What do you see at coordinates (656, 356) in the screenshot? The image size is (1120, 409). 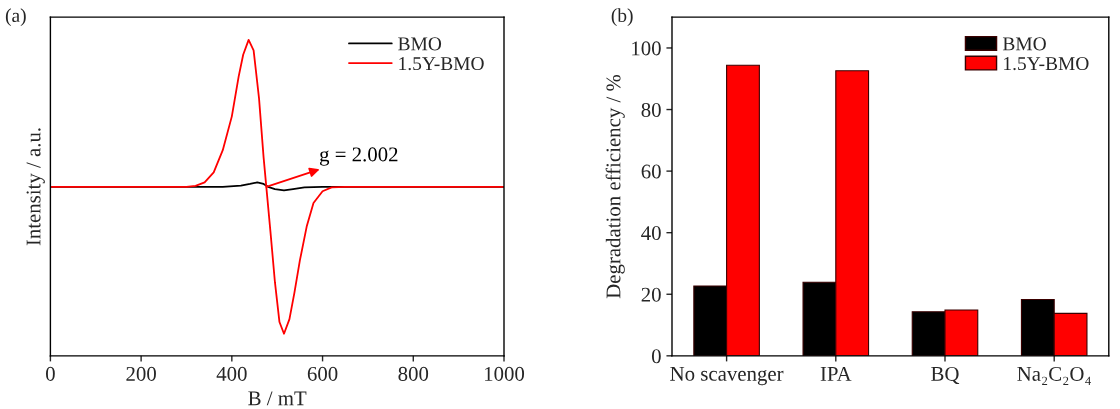 I see `y-tick-label: 0` at bounding box center [656, 356].